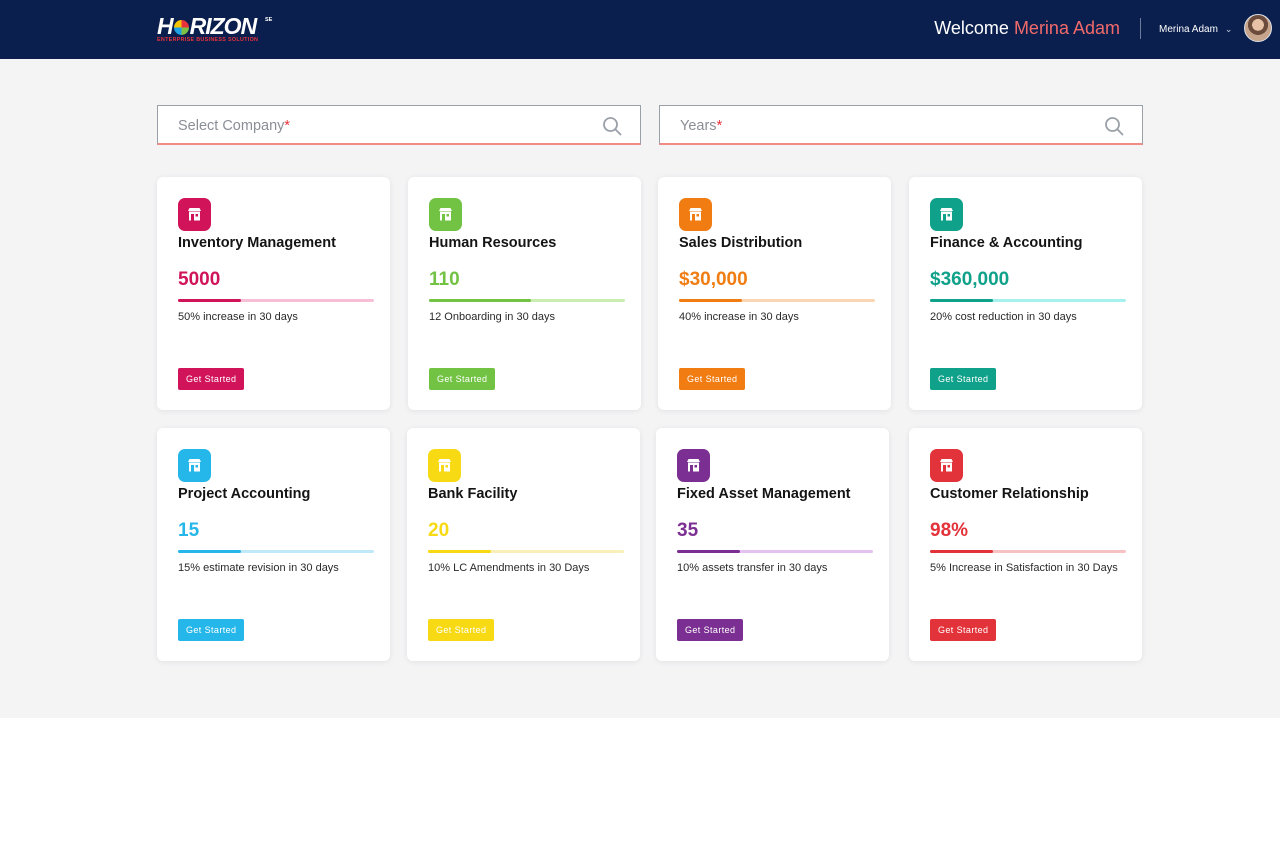  I want to click on card-title: Human Resources, so click(493, 243).